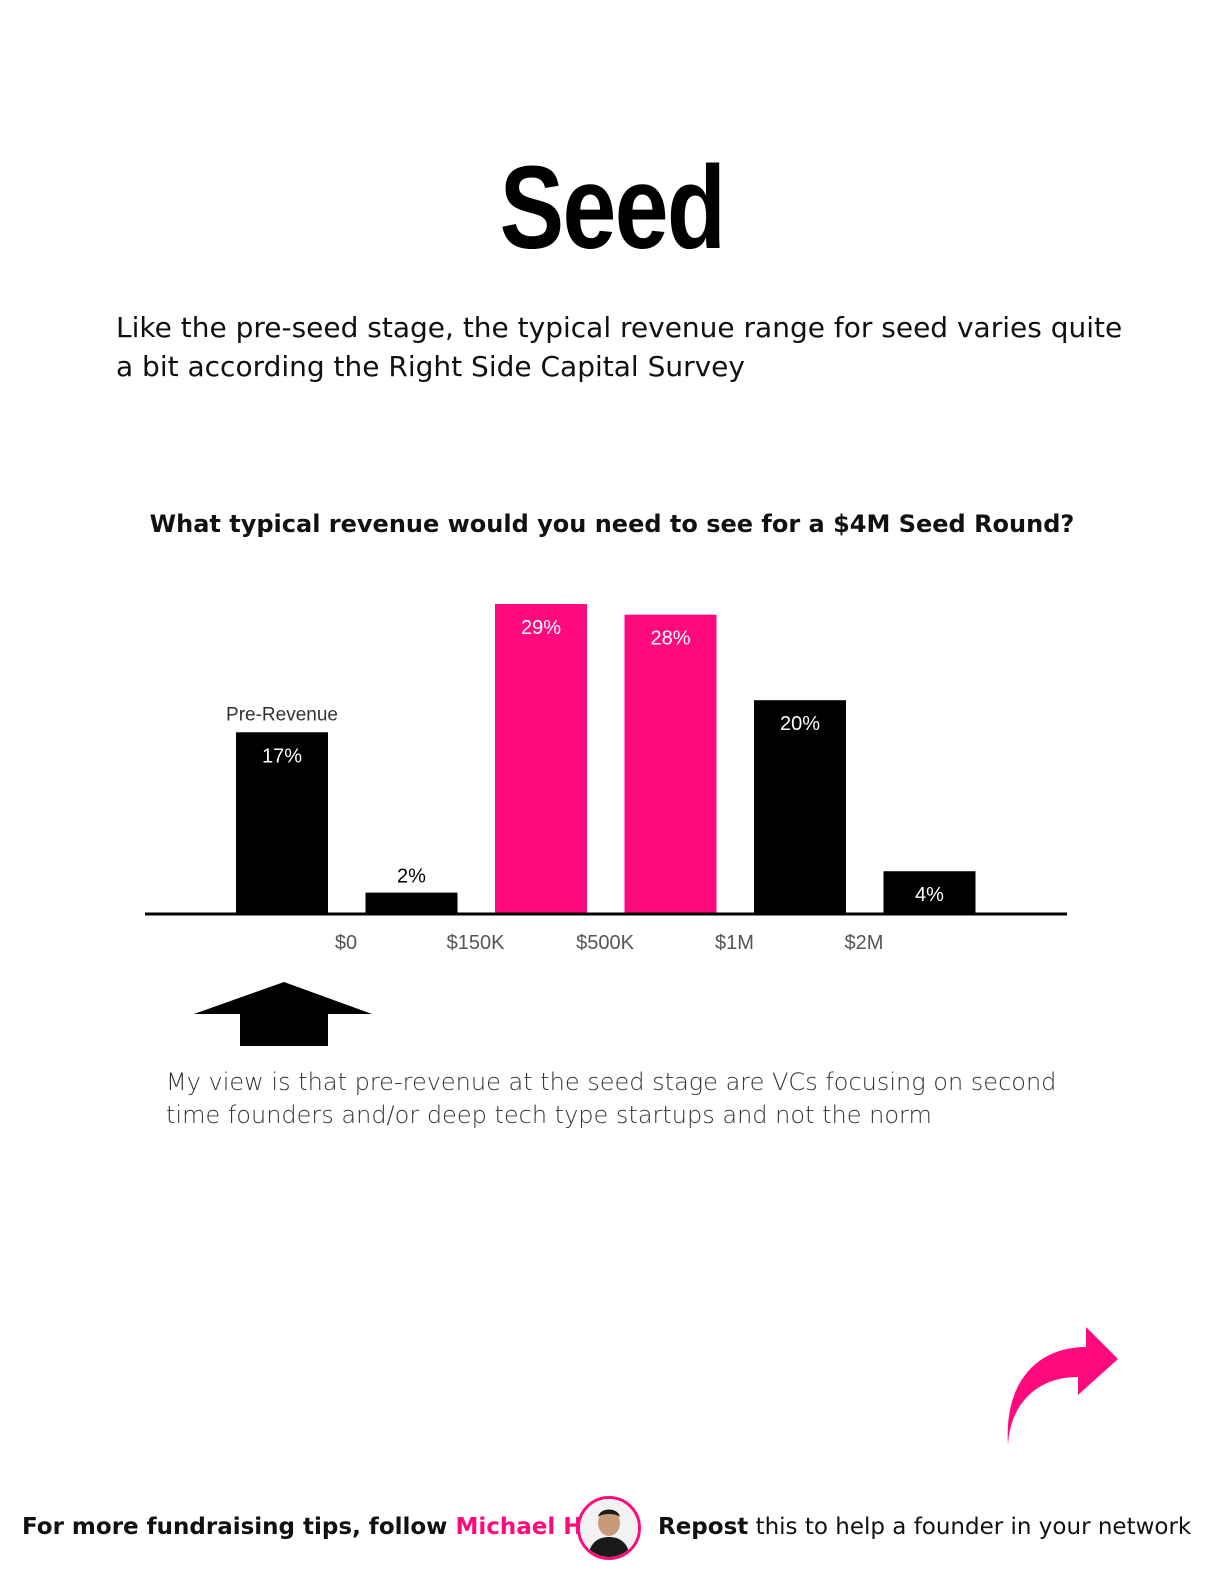 The image size is (1224, 1584). What do you see at coordinates (541, 628) in the screenshot?
I see `bar-value-label: 29%` at bounding box center [541, 628].